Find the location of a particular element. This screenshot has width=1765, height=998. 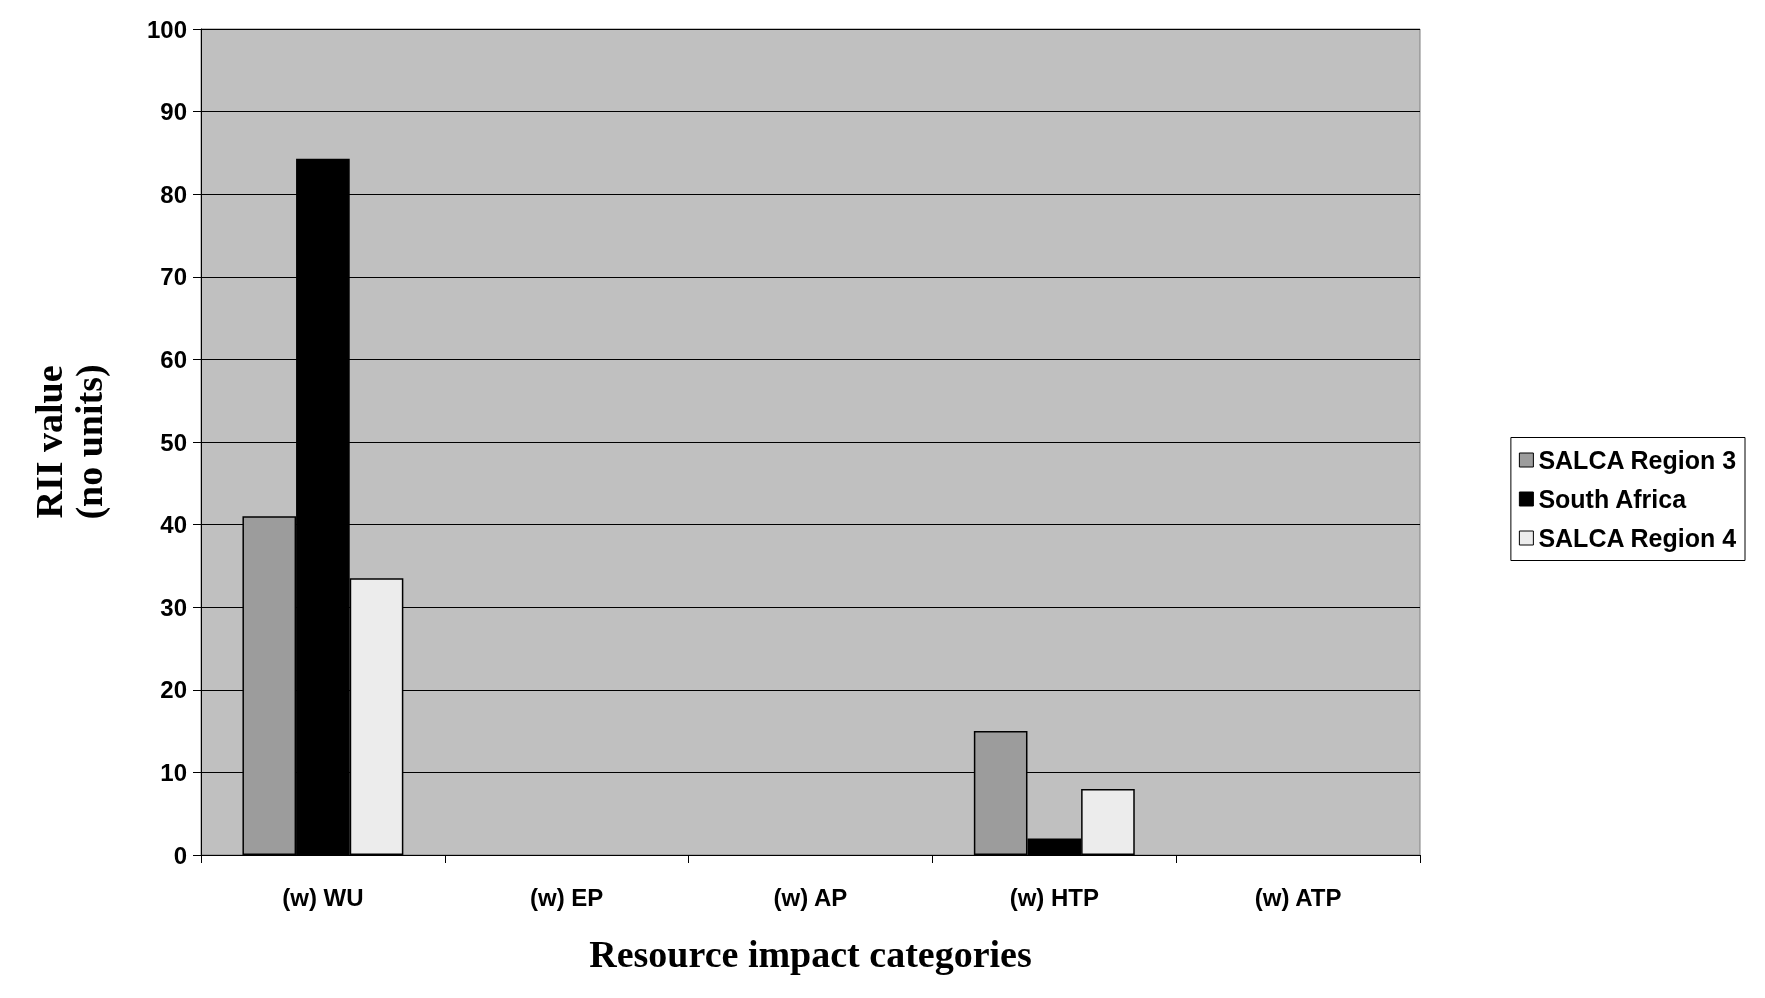

x-tick-label: (w) WU is located at coordinates (323, 897).